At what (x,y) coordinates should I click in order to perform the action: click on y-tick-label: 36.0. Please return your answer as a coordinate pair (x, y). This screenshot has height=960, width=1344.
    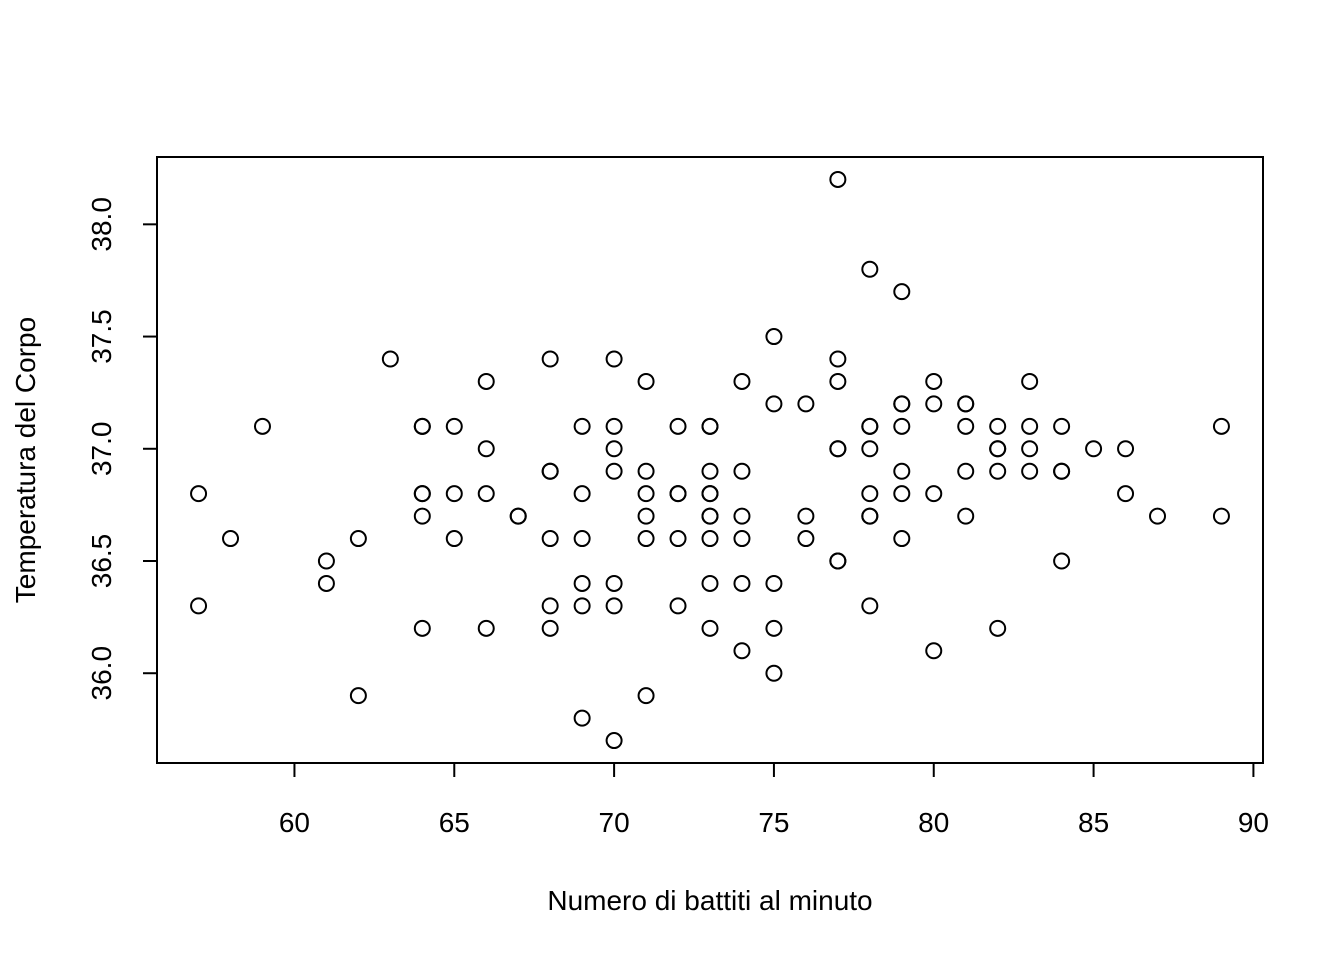
    Looking at the image, I should click on (101, 673).